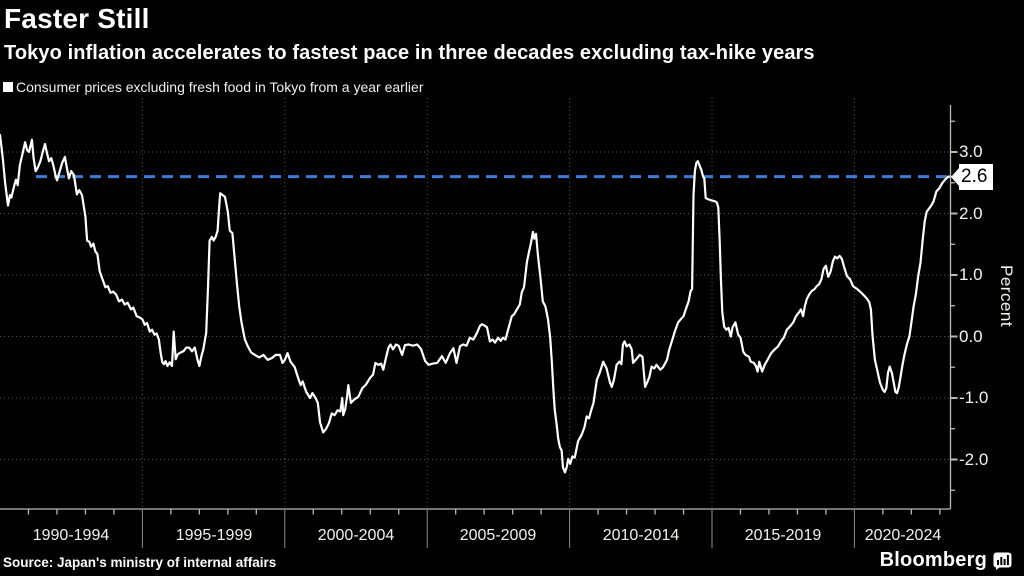 This screenshot has width=1024, height=576. Describe the element at coordinates (783, 535) in the screenshot. I see `x-period-label: 2015-2019` at that location.